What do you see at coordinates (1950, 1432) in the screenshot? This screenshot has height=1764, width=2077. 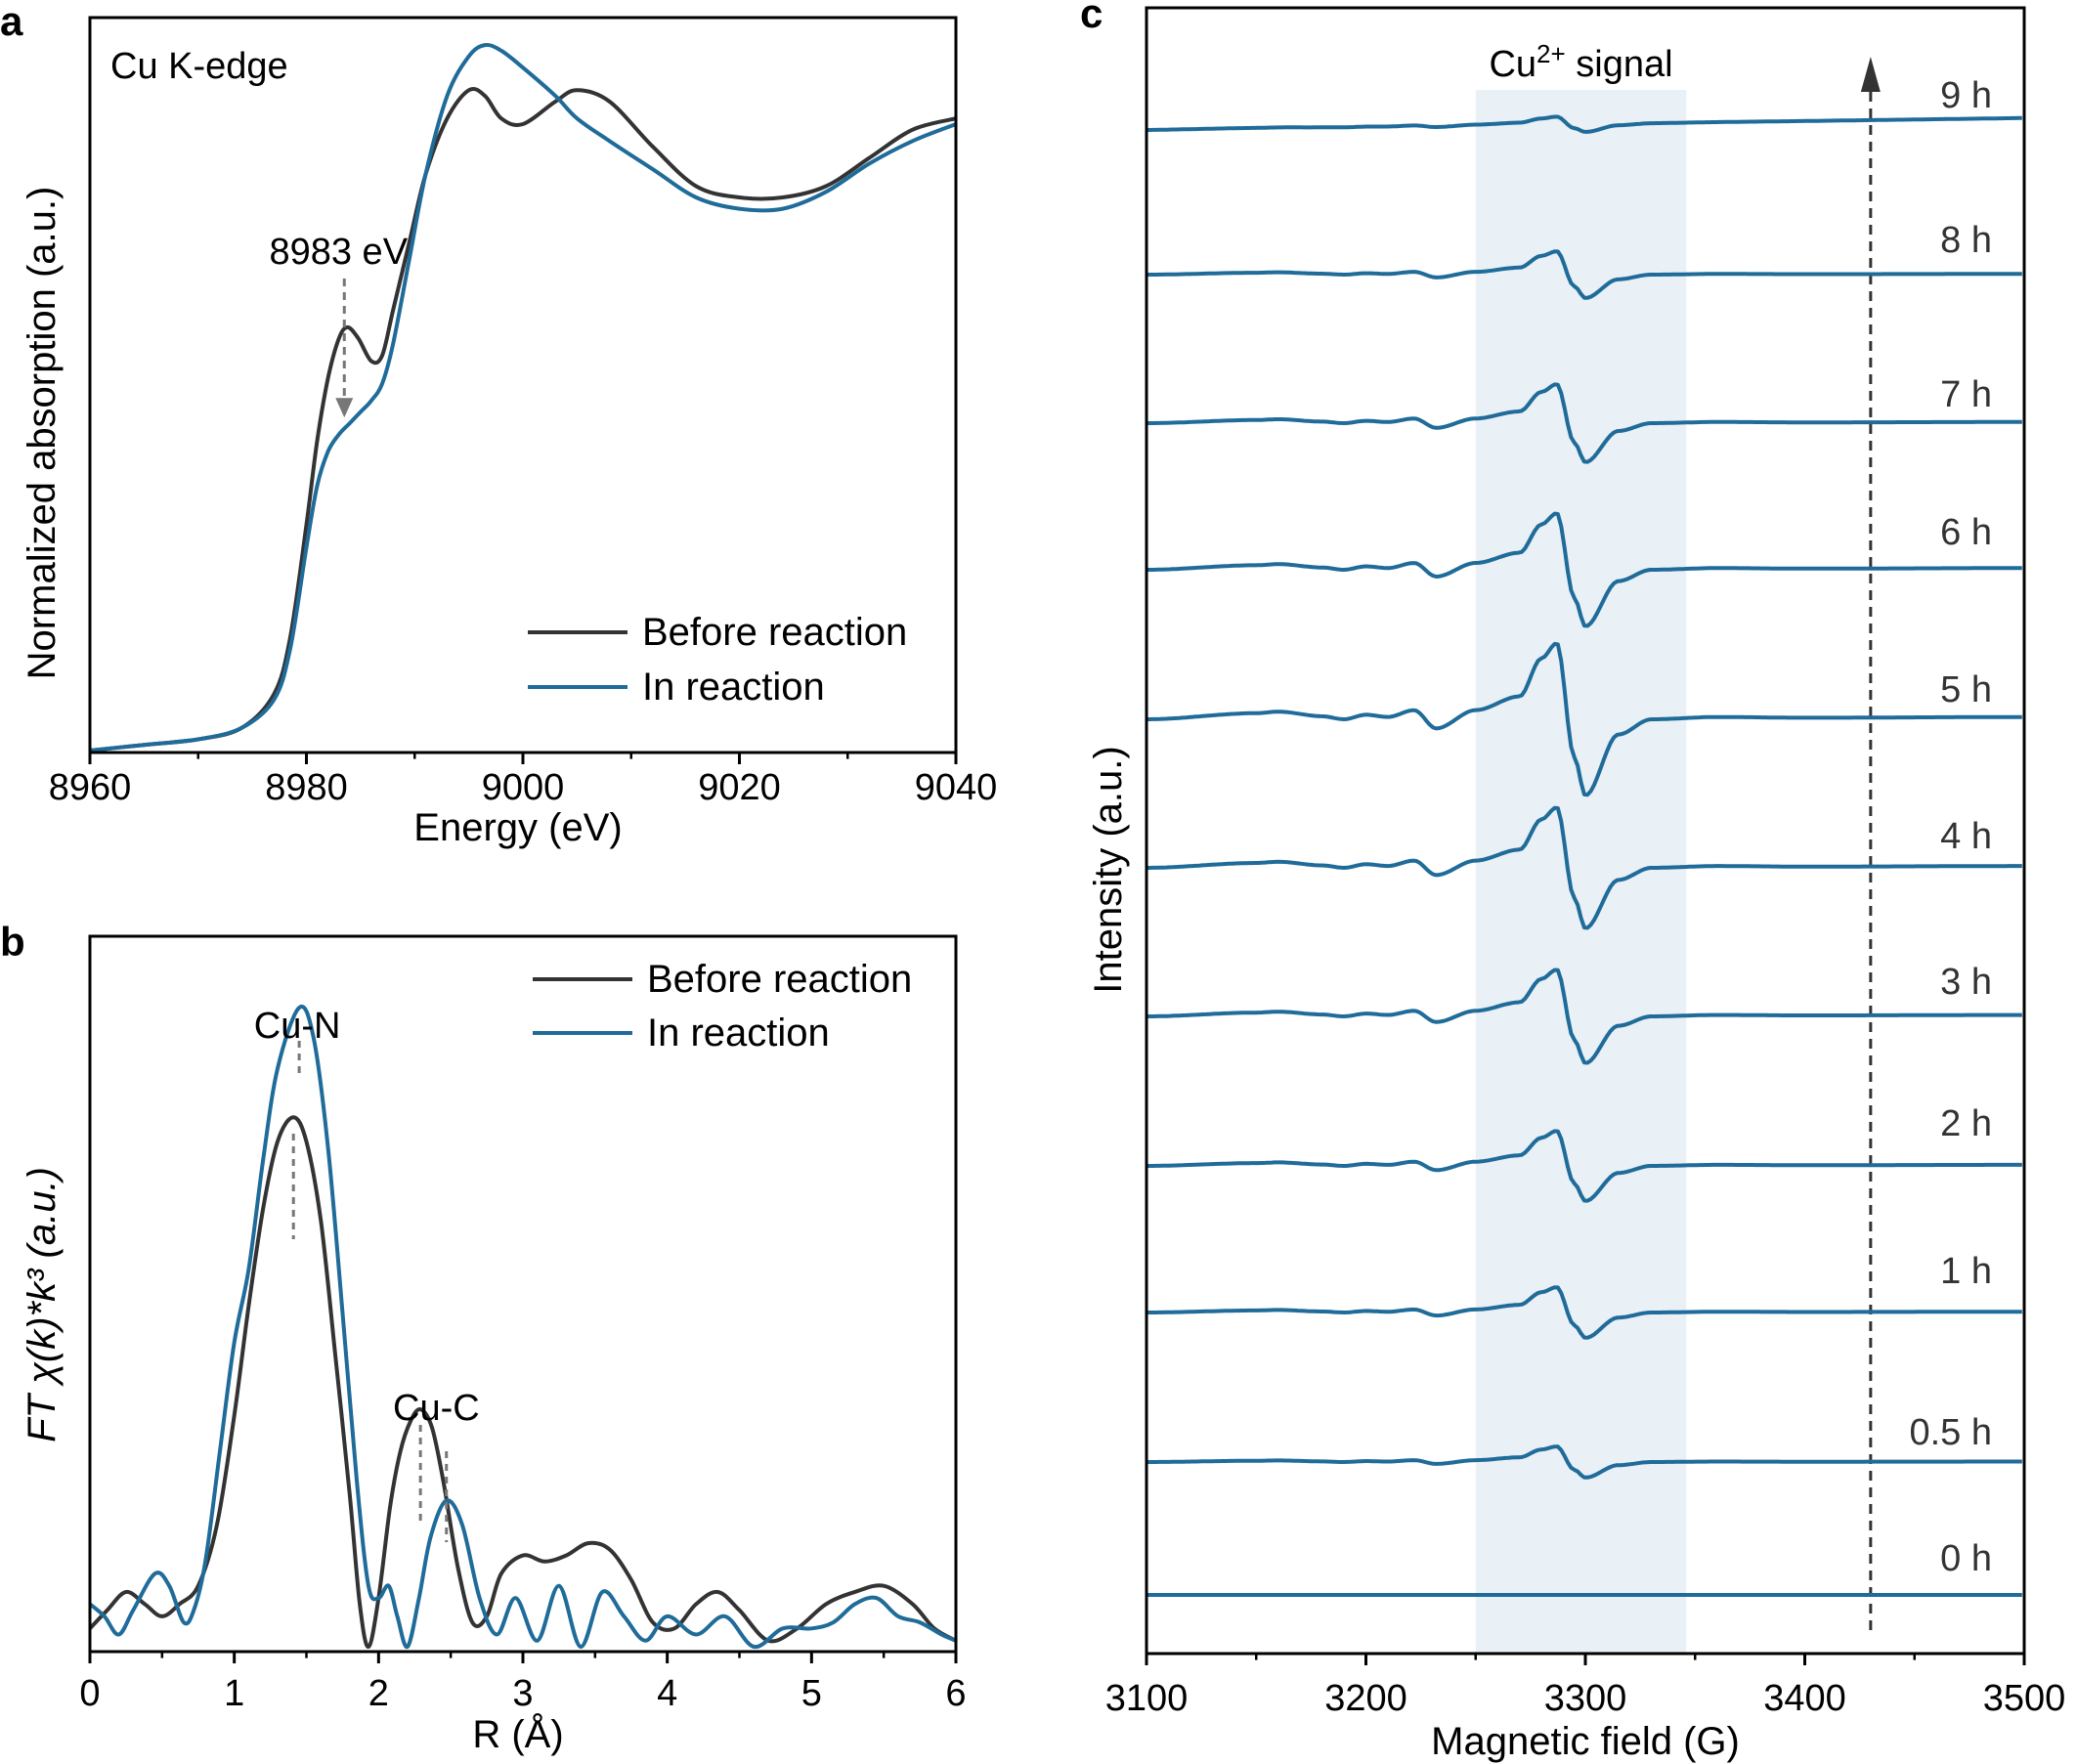 I see `time-label: 0.5 h` at bounding box center [1950, 1432].